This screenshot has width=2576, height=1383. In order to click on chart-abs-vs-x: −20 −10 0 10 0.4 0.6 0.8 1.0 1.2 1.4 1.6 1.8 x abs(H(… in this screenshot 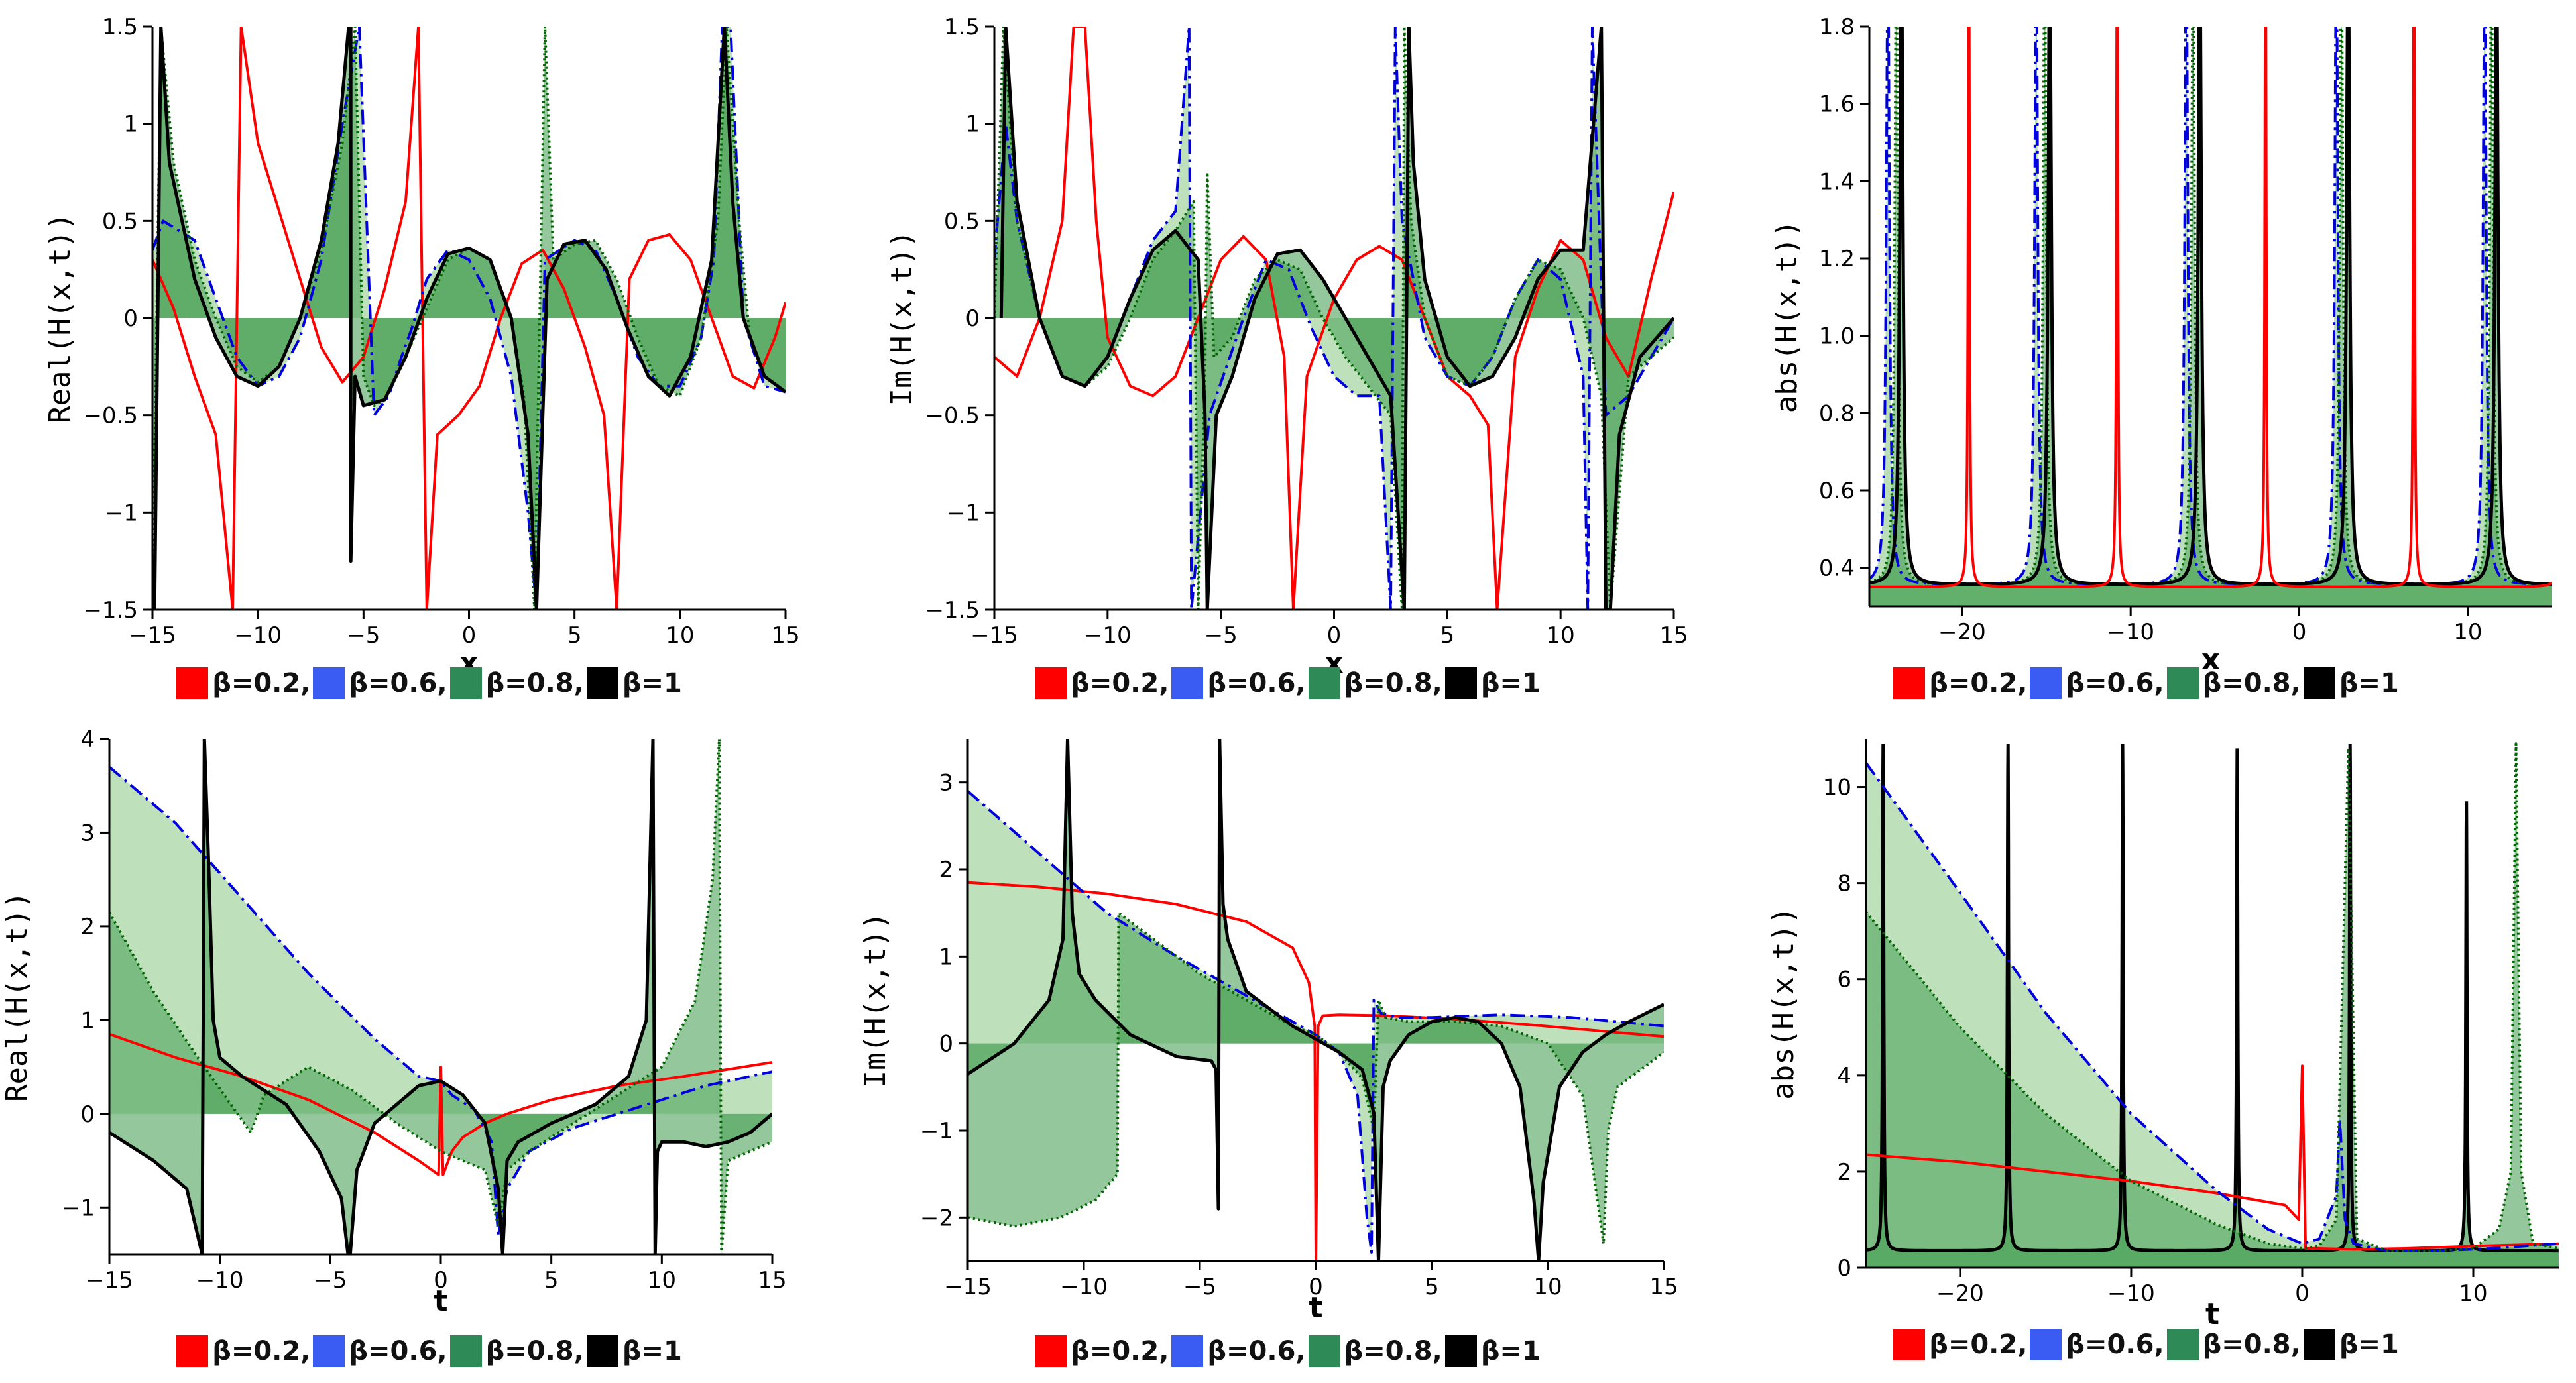, I will do `click(2161, 345)`.